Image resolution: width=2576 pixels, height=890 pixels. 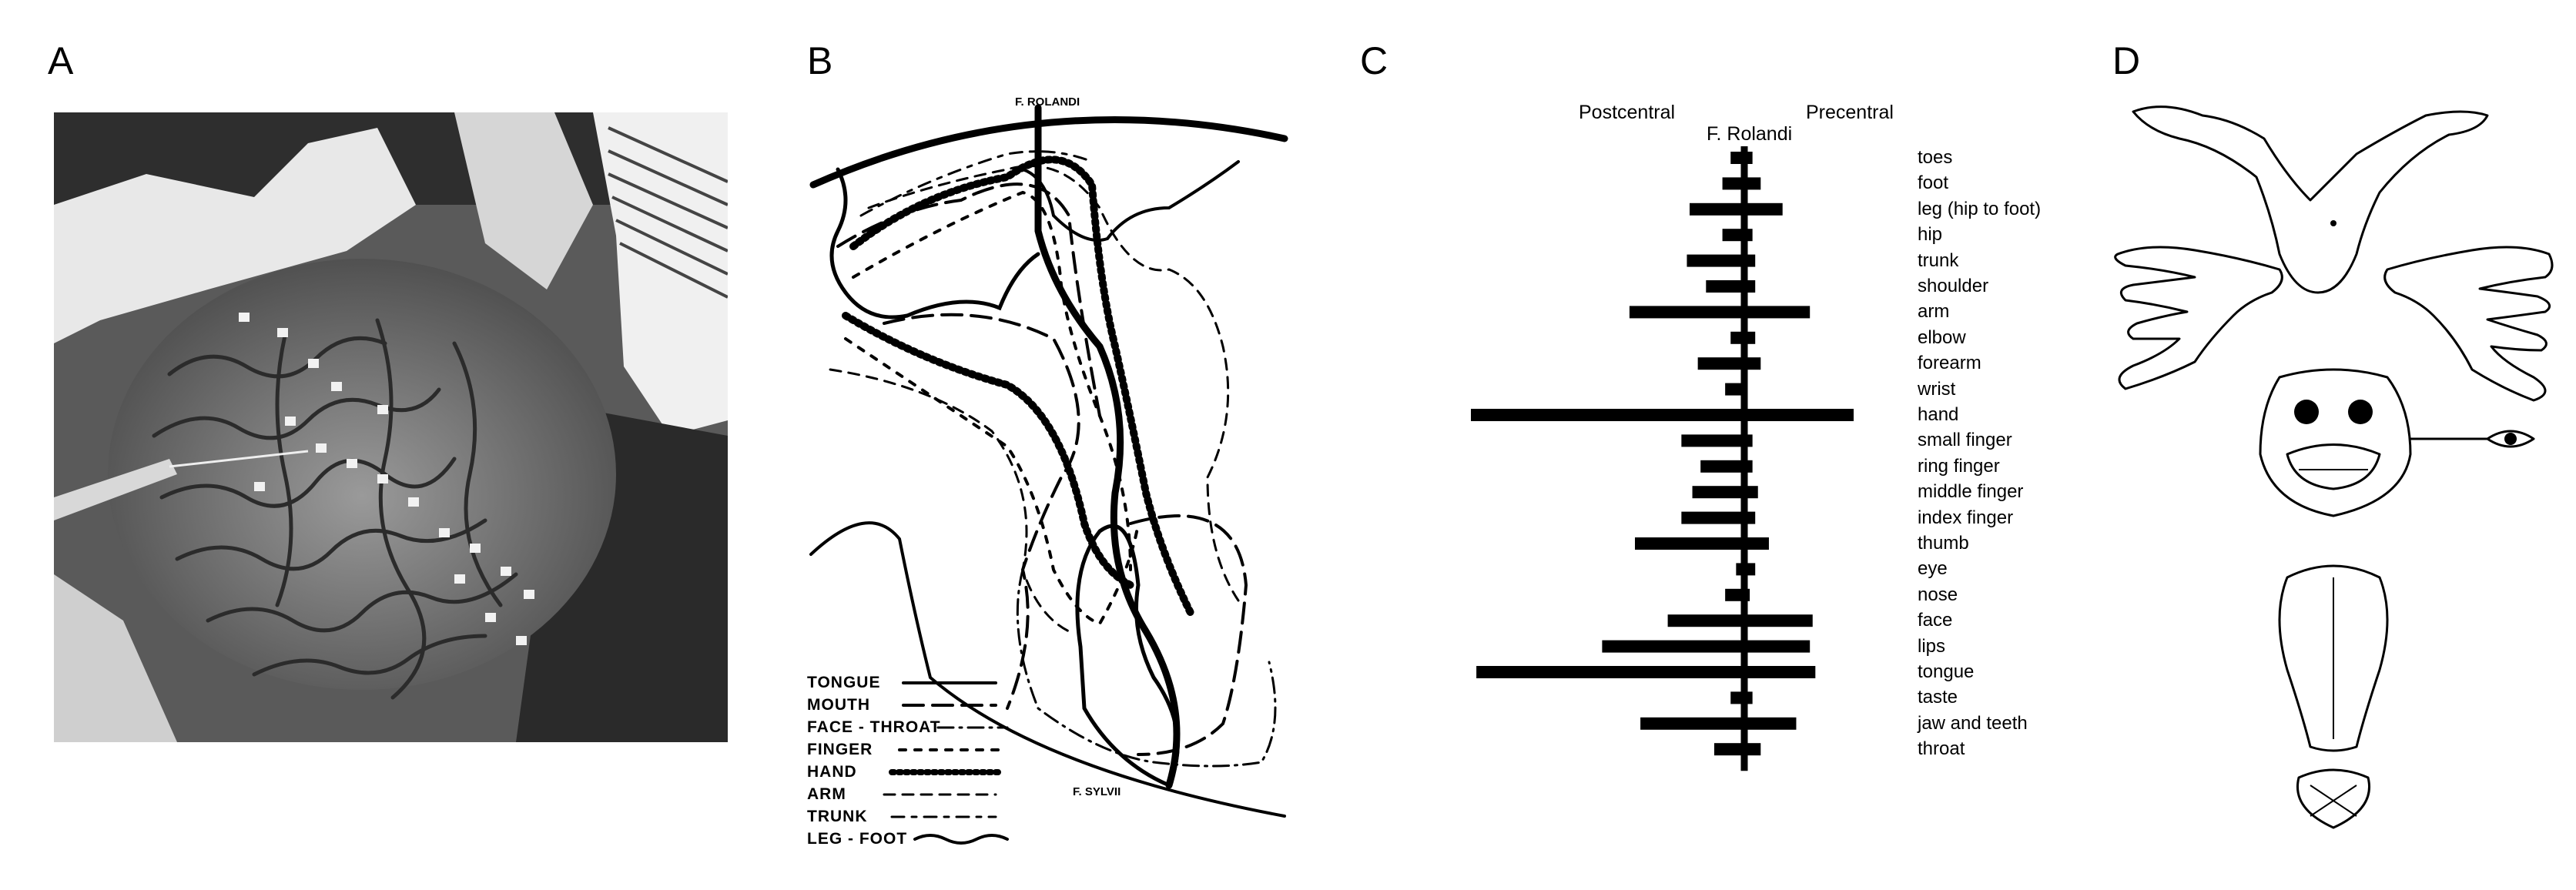 What do you see at coordinates (1971, 492) in the screenshot?
I see `category-label: middle finger` at bounding box center [1971, 492].